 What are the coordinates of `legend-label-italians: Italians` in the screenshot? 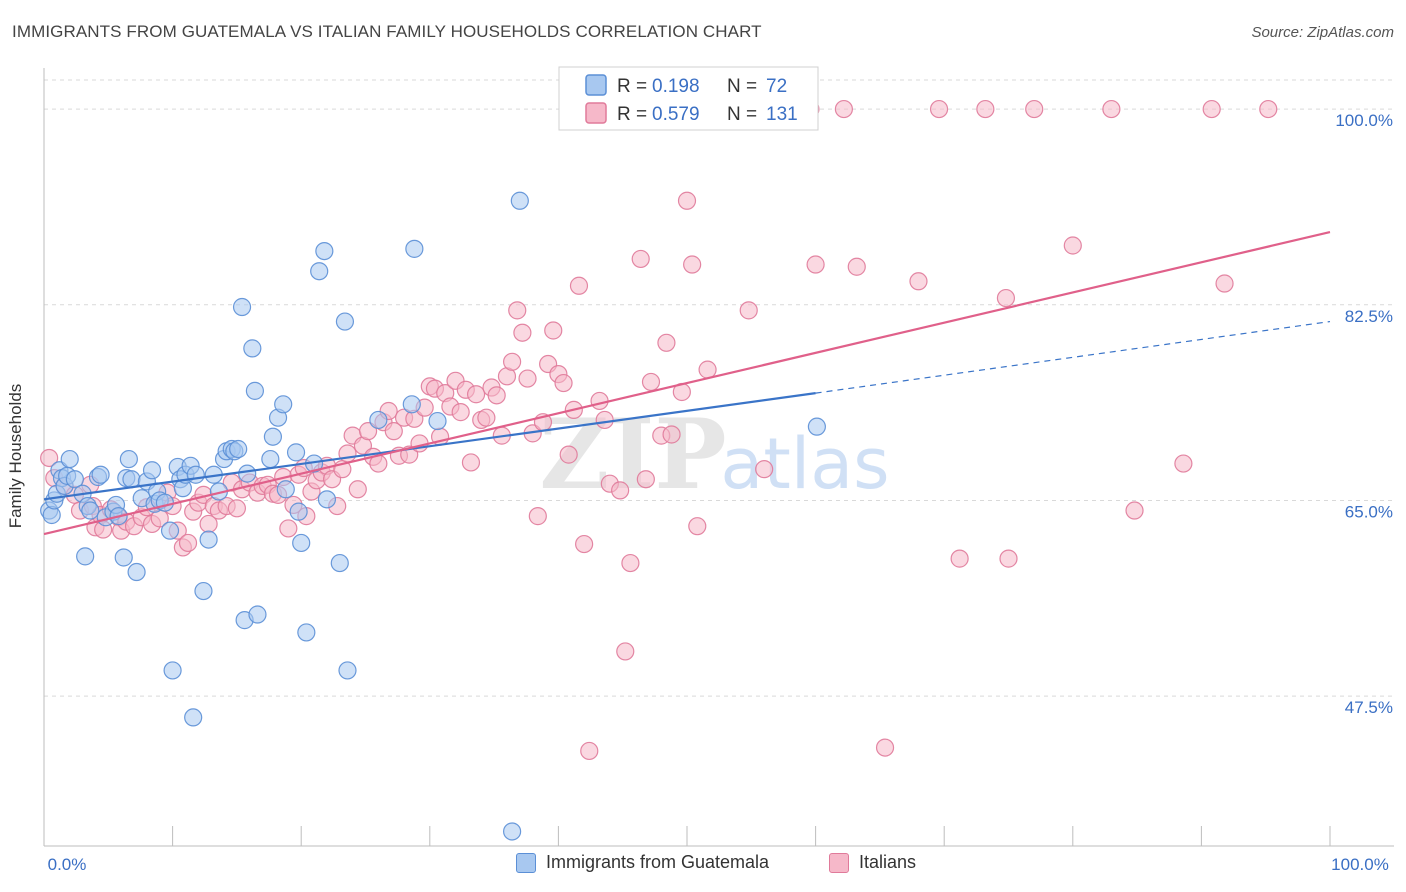 It's located at (888, 862).